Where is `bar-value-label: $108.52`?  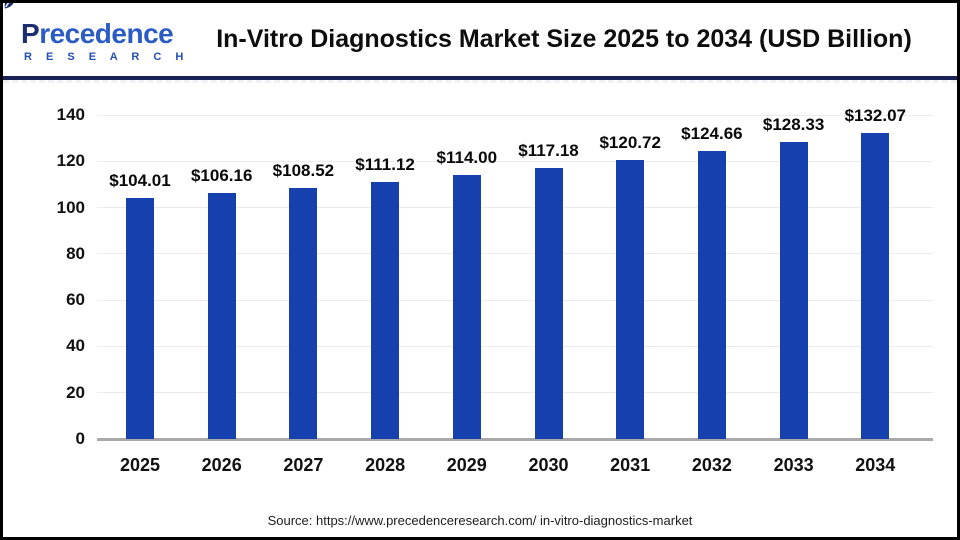
bar-value-label: $108.52 is located at coordinates (303, 170).